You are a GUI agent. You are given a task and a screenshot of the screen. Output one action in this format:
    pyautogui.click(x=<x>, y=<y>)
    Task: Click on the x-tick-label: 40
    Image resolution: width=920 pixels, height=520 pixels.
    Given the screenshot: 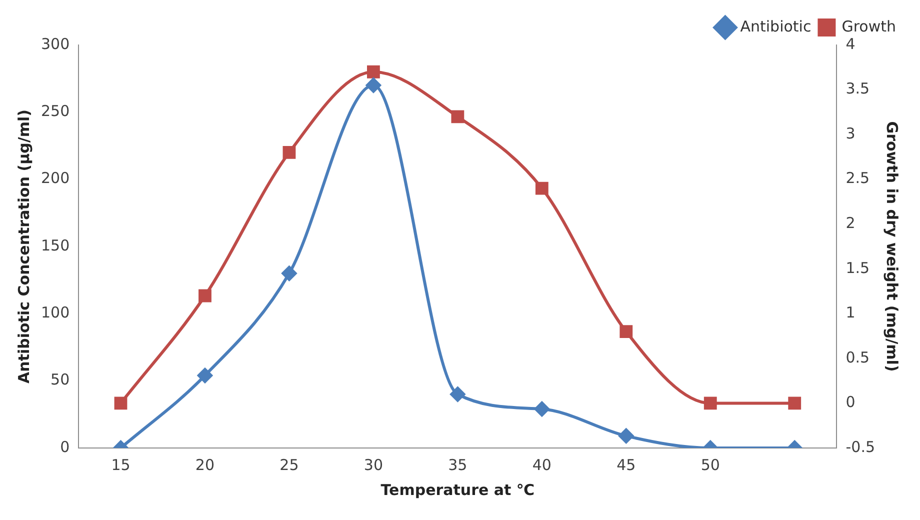 What is the action you would take?
    pyautogui.click(x=542, y=465)
    